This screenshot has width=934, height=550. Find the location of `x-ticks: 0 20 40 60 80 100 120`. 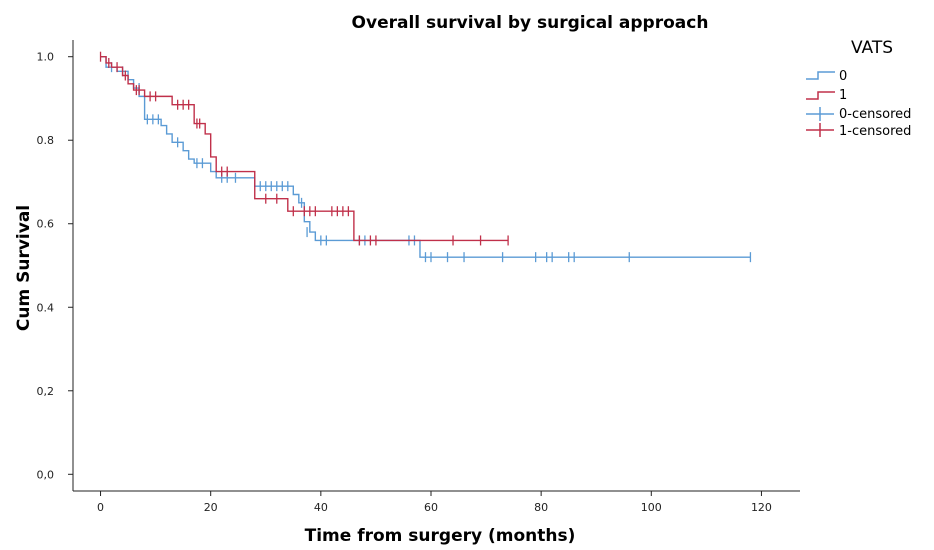

x-ticks: 0 20 40 60 80 100 120 is located at coordinates (434, 502).